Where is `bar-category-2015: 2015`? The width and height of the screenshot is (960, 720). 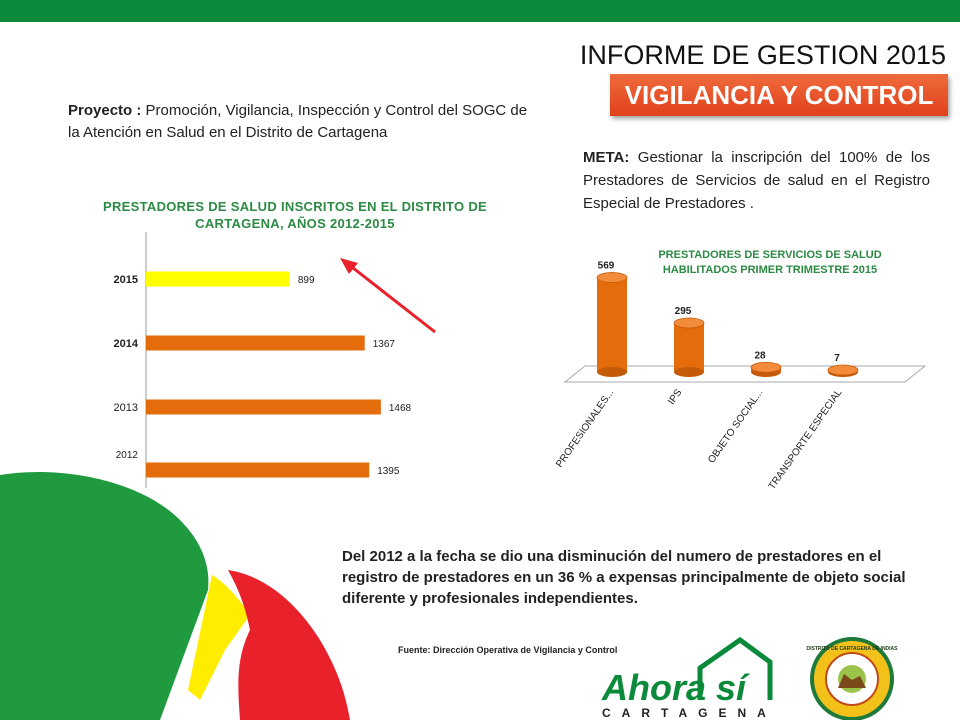
bar-category-2015: 2015 is located at coordinates (126, 280).